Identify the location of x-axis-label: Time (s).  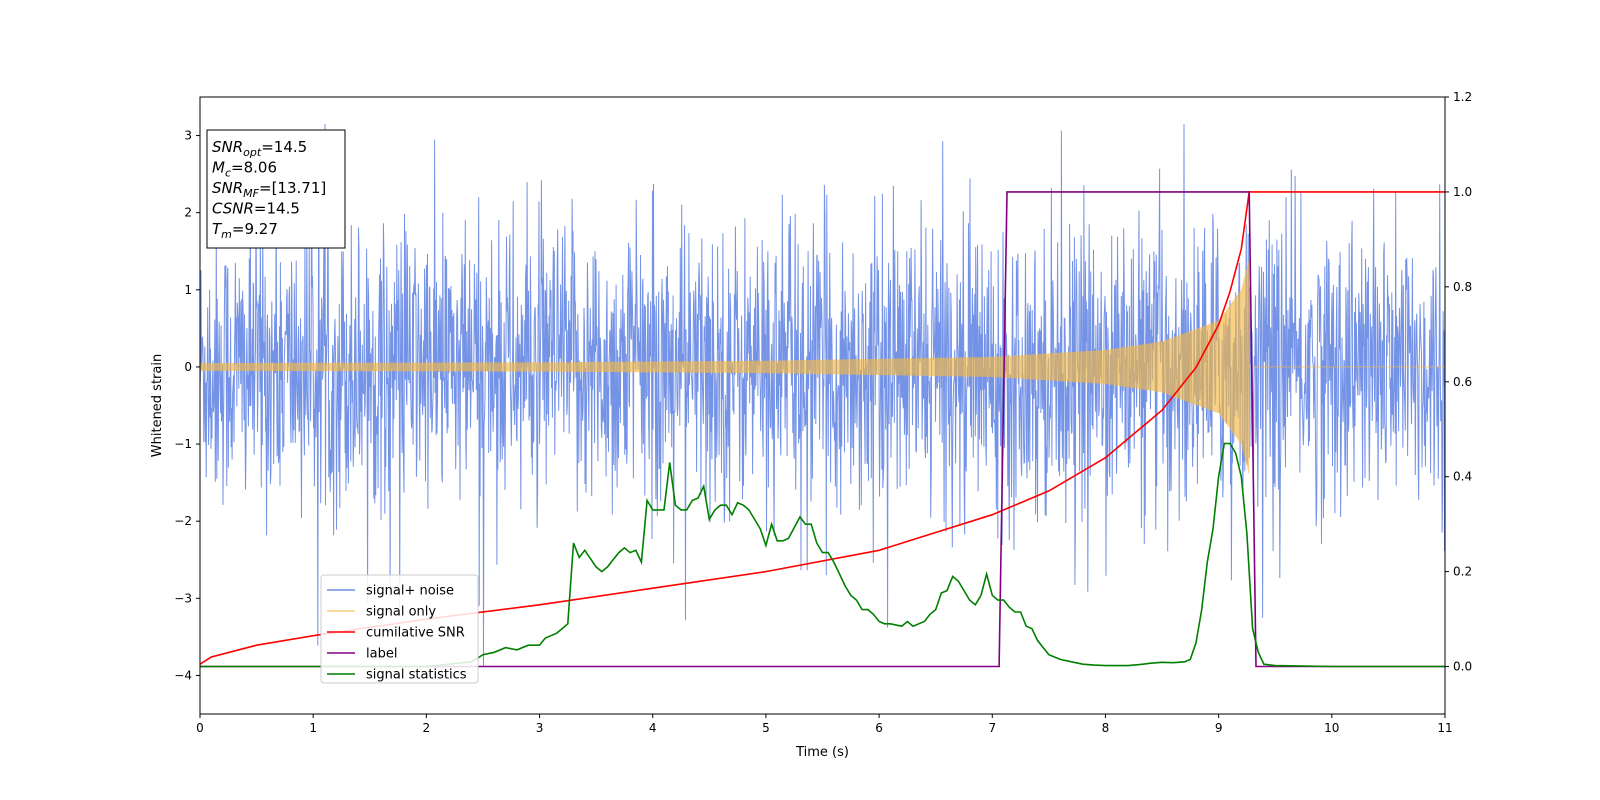
(822, 752).